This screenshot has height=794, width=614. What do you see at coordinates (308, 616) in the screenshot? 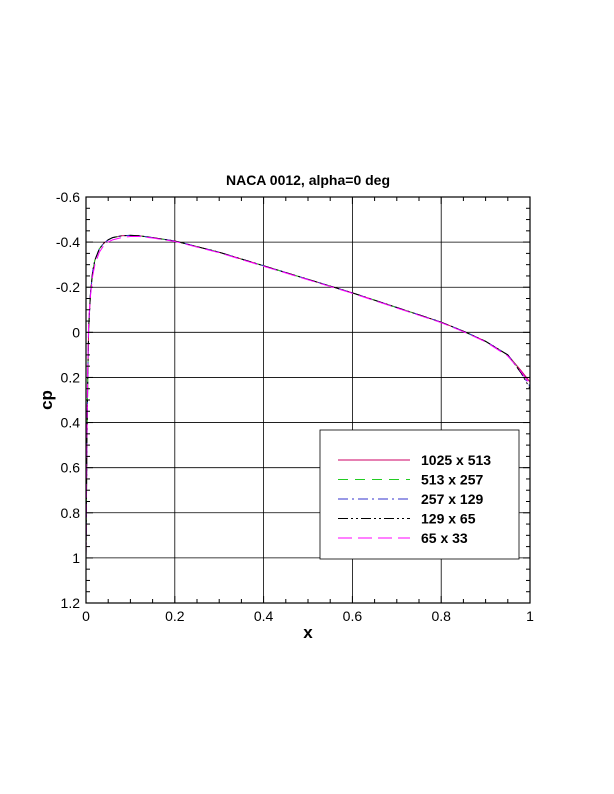
I see `x-tick-labels: 0 0.2 0.4 0.6 0.8 1` at bounding box center [308, 616].